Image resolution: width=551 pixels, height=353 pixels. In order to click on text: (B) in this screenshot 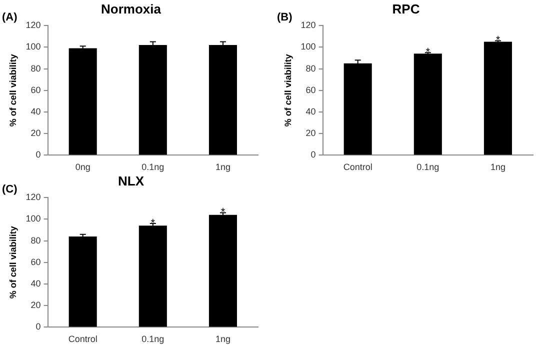, I will do `click(285, 18)`.